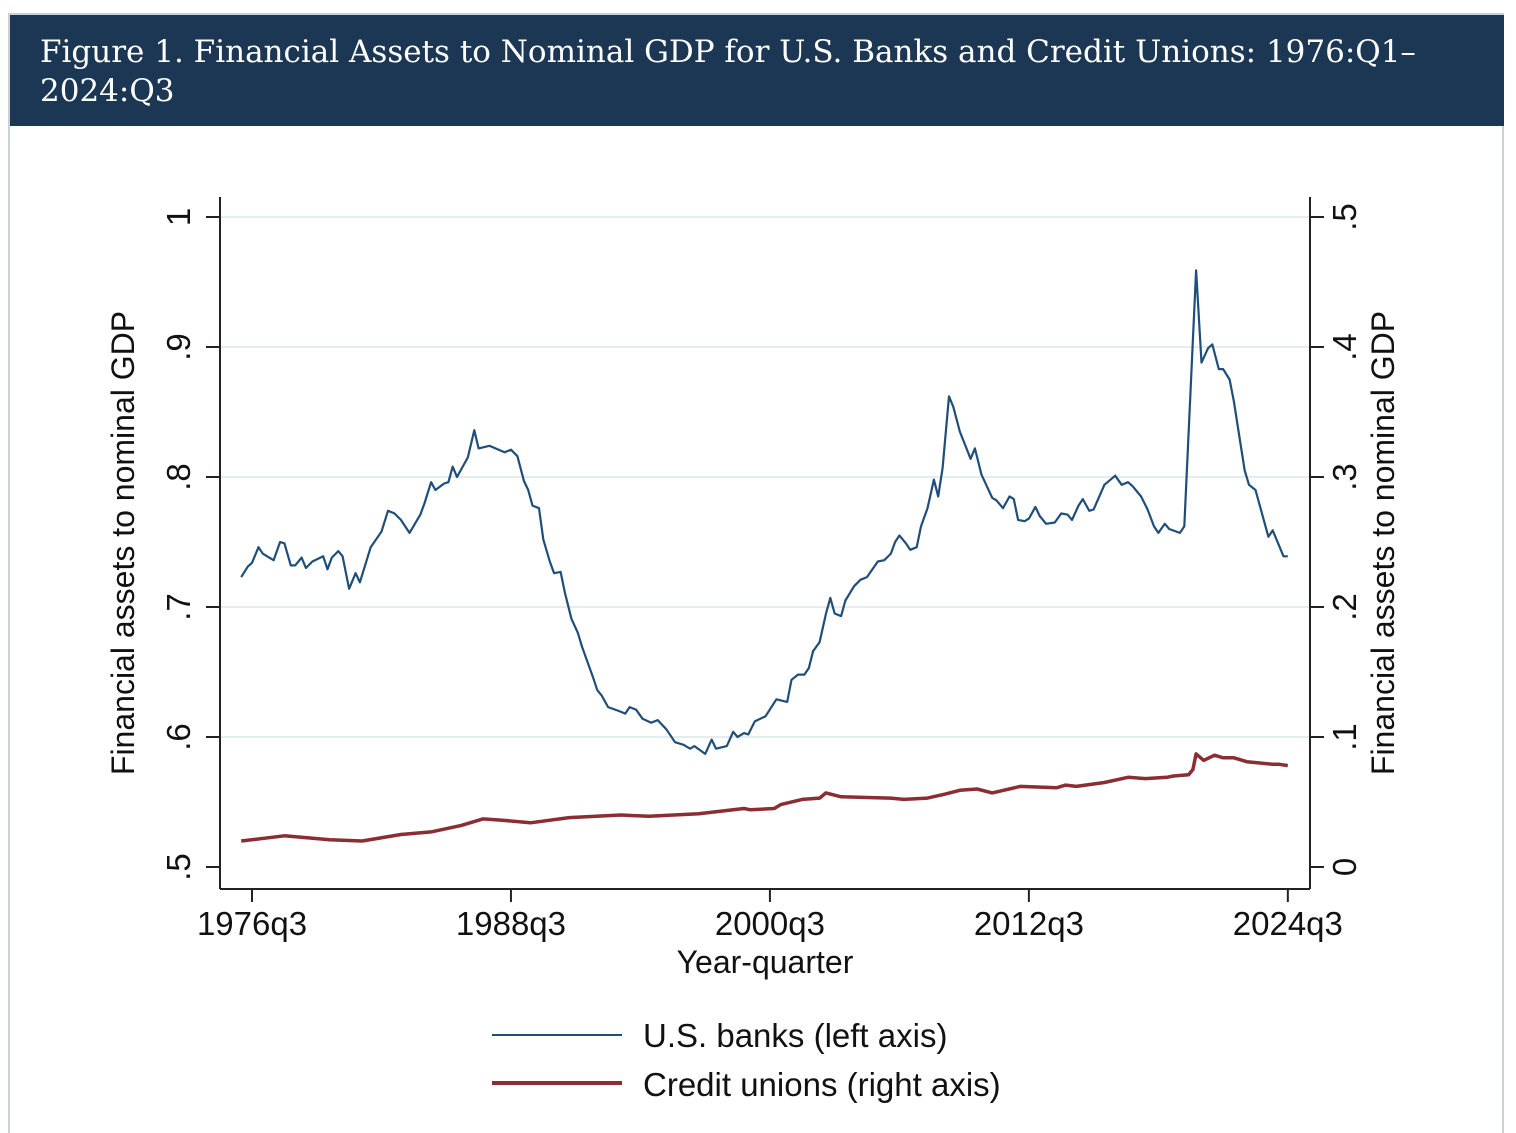  I want to click on y-right-tick-label: .4, so click(1344, 347).